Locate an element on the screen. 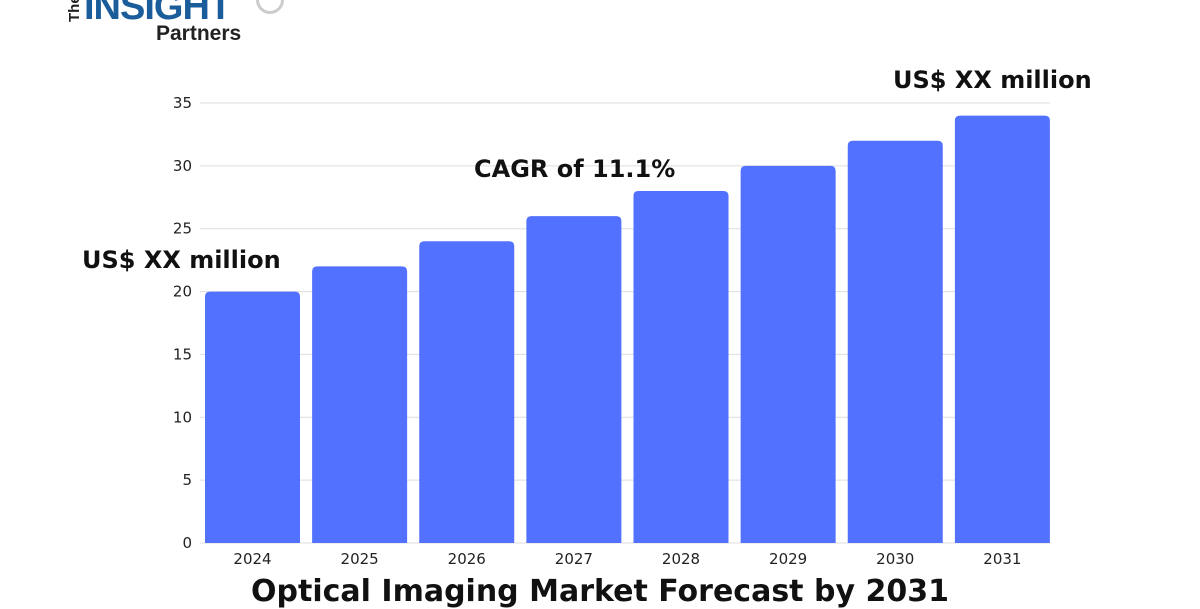  bar-2028 is located at coordinates (681, 367).